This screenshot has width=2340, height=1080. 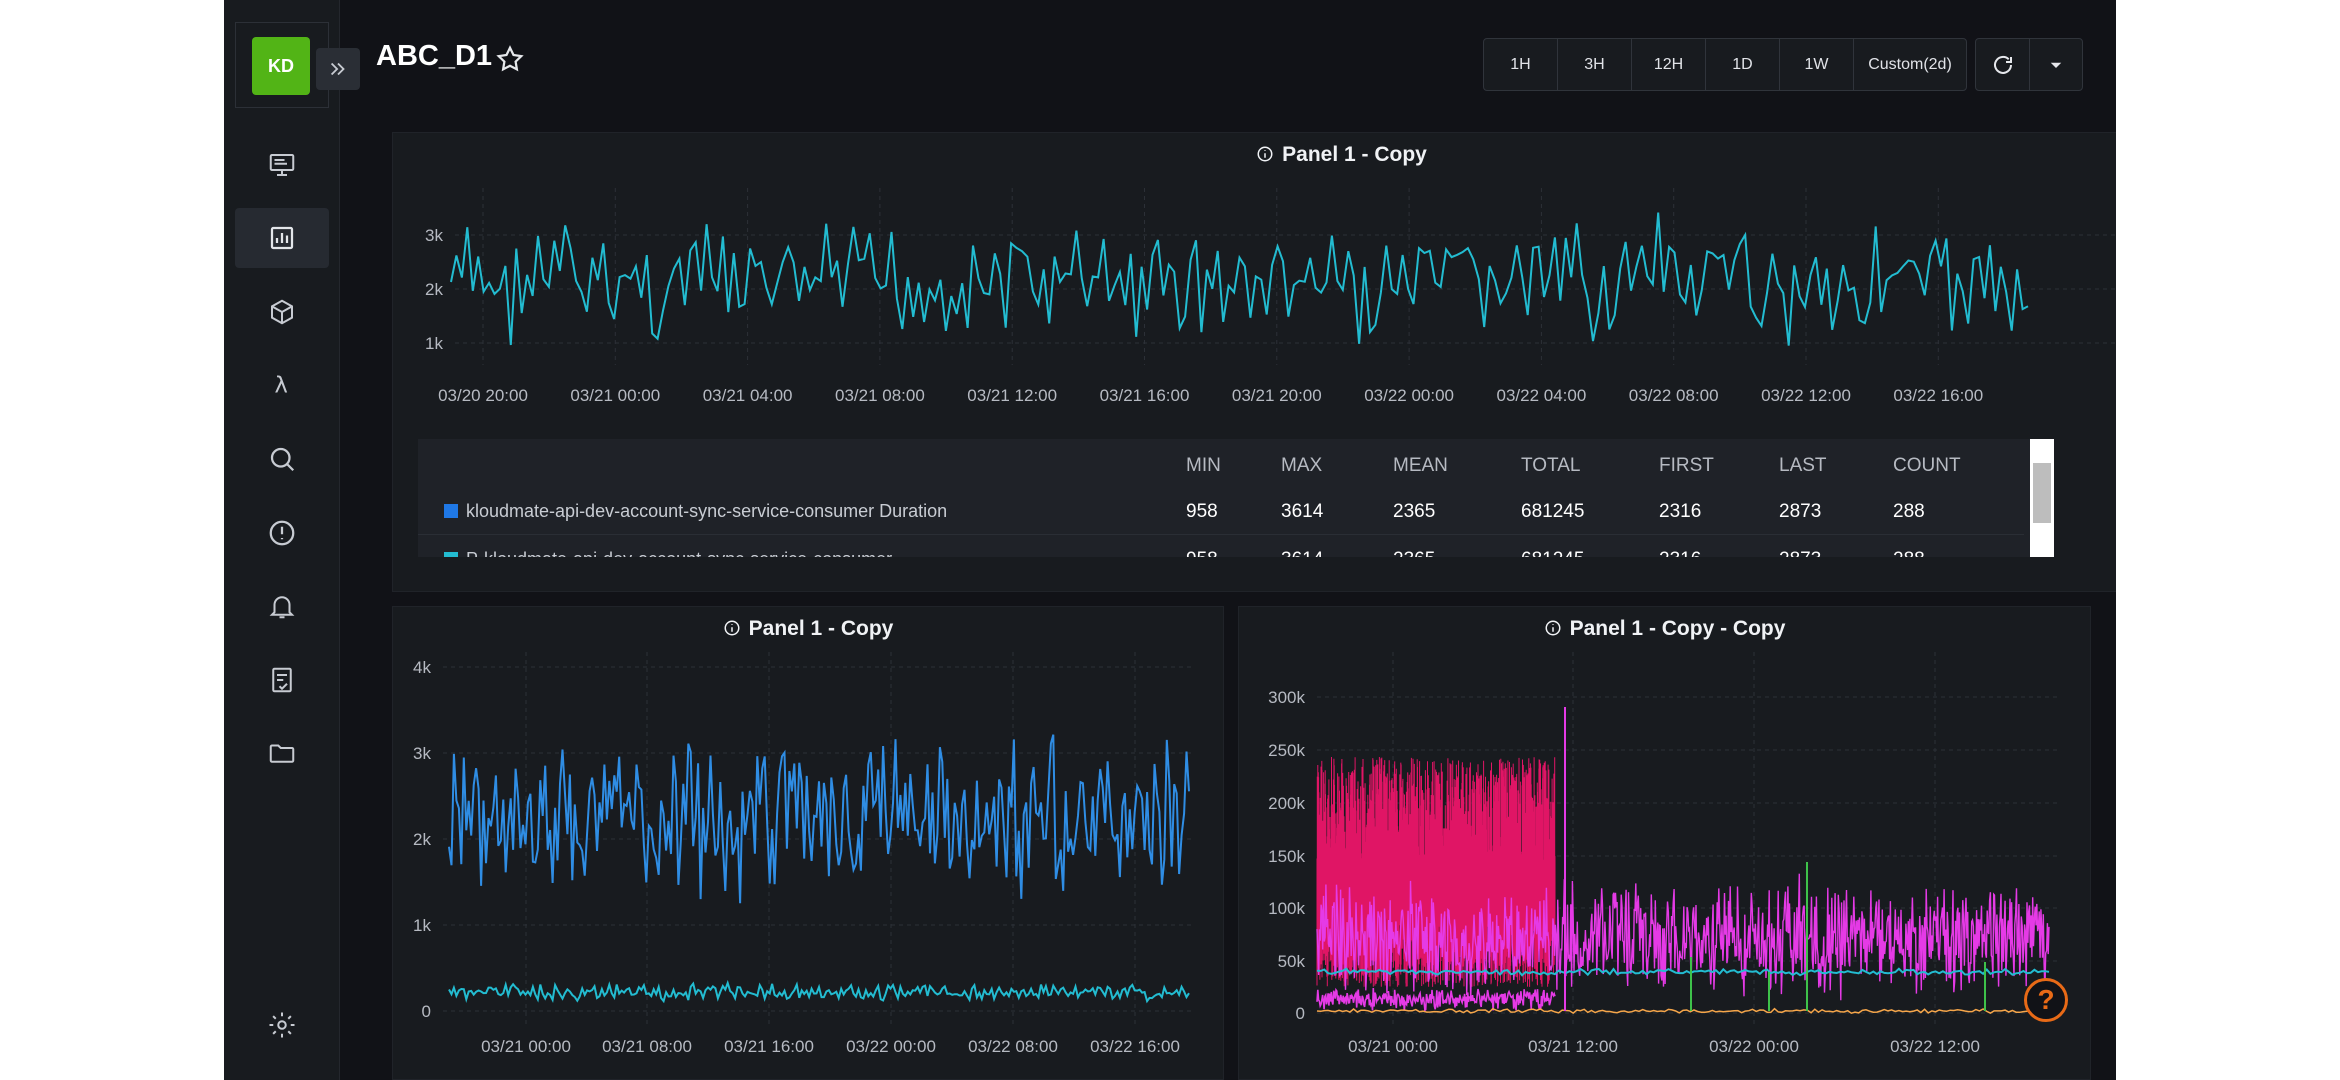 I want to click on time-range-1w-button: 1W, so click(x=1817, y=64).